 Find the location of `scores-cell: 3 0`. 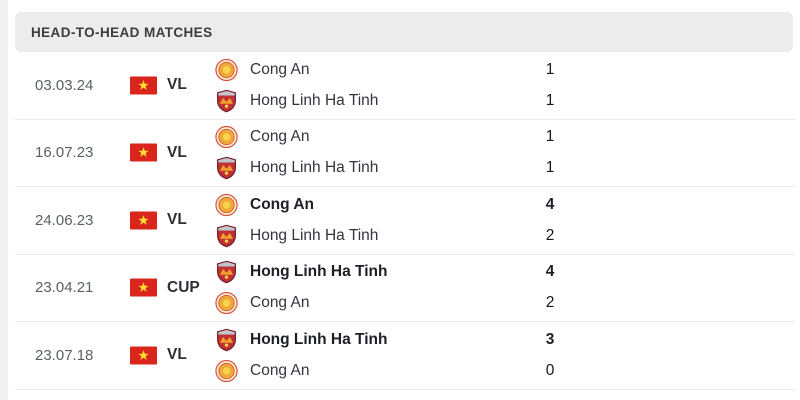

scores-cell: 3 0 is located at coordinates (550, 355).